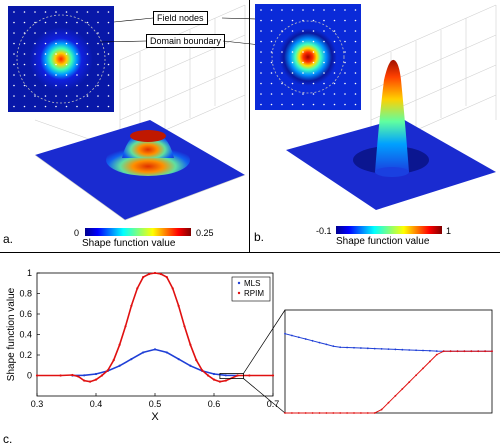 The width and height of the screenshot is (500, 446). I want to click on legend-marker, so click(239, 293).